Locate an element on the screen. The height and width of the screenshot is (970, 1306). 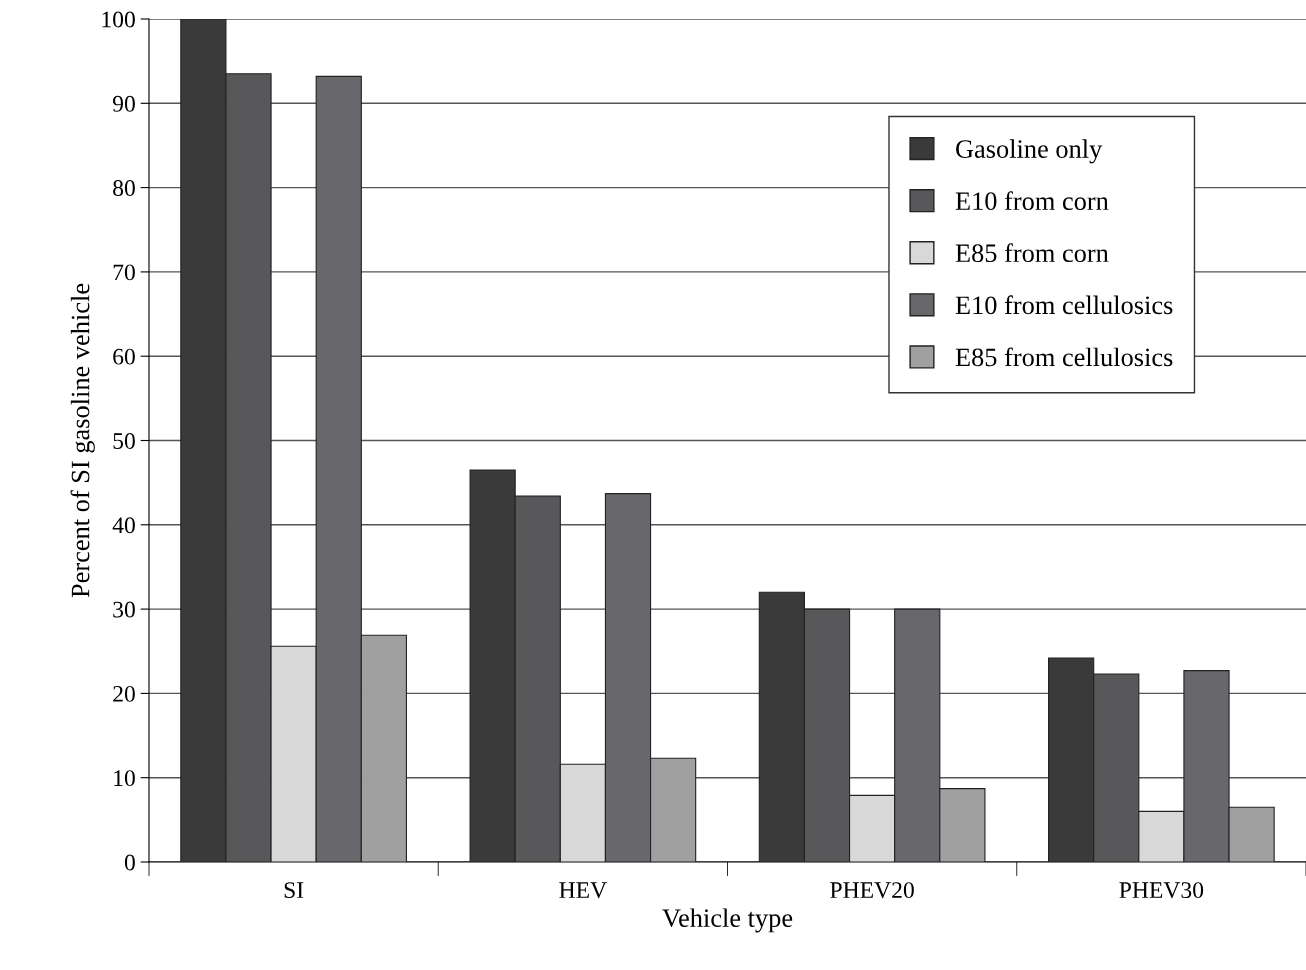
x-tick-label: SI is located at coordinates (294, 890).